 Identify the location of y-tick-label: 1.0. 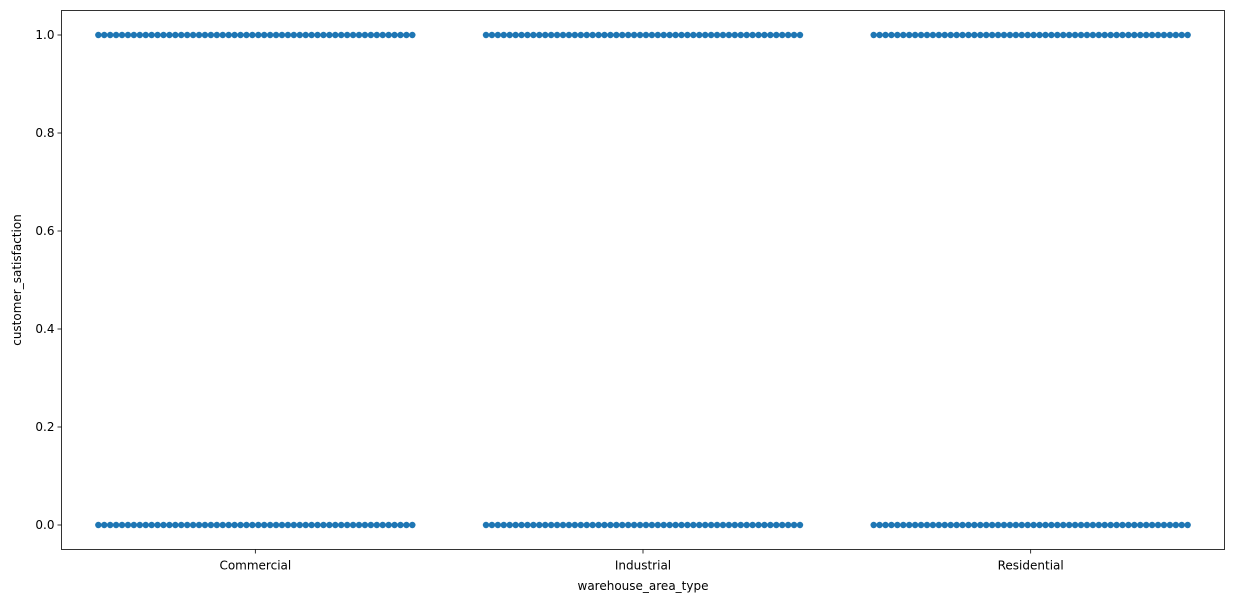
(44, 35).